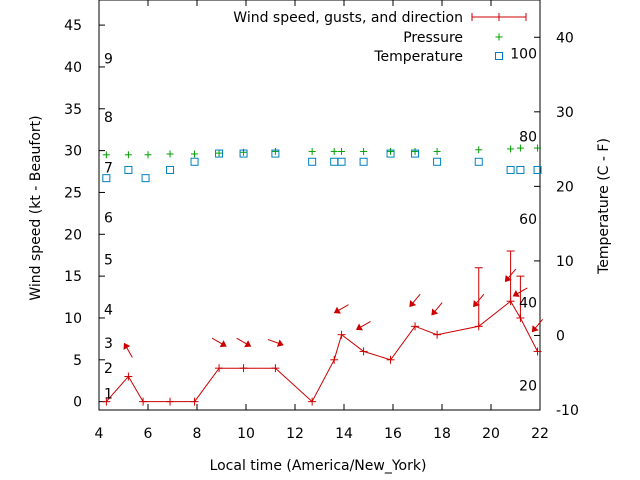 This screenshot has width=640, height=480. What do you see at coordinates (393, 434) in the screenshot?
I see `x-tick-label: 16` at bounding box center [393, 434].